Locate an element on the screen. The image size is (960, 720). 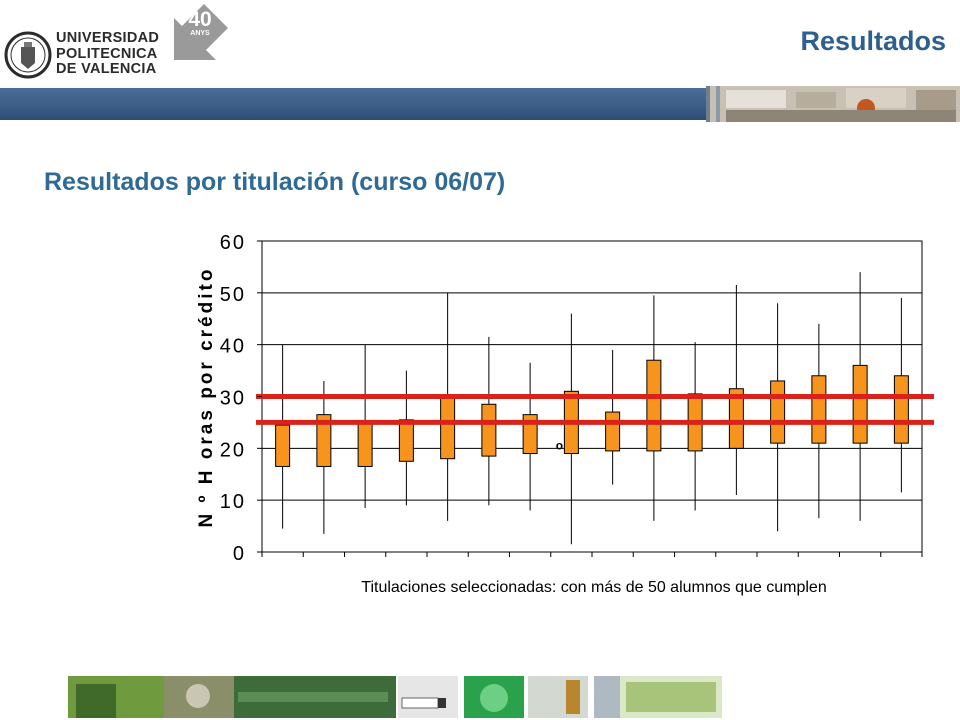
header-photo is located at coordinates (833, 104).